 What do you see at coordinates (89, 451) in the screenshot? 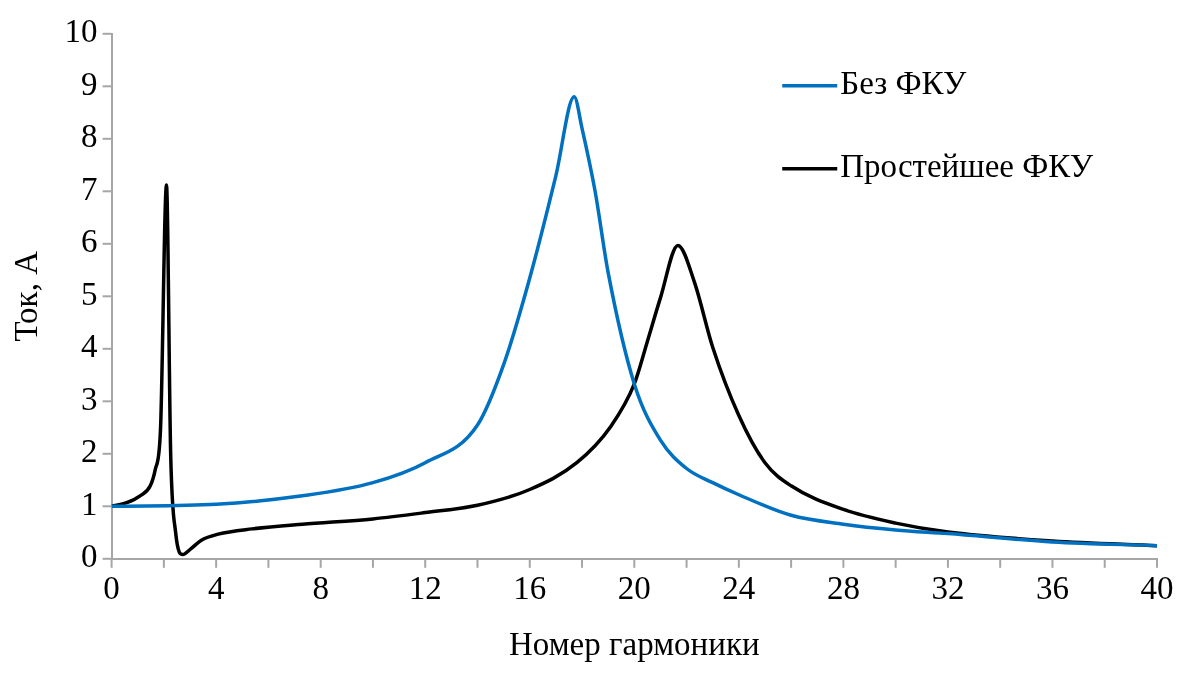
I see `y-tick-label: 2` at bounding box center [89, 451].